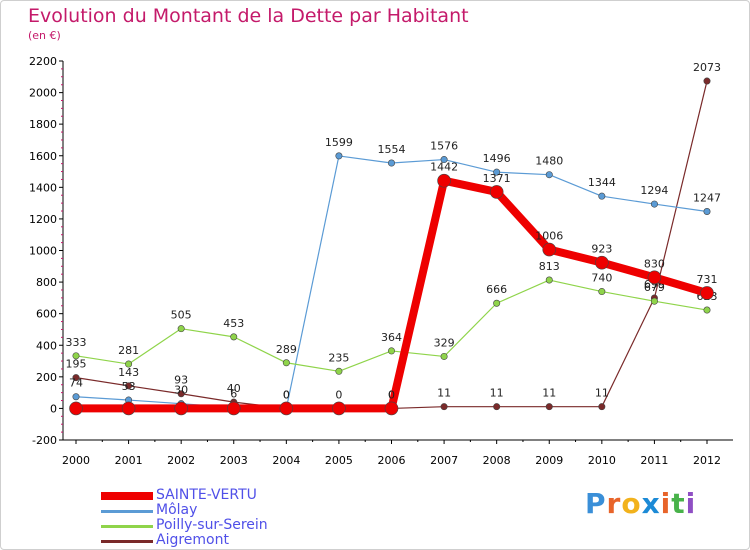 The width and height of the screenshot is (750, 550). What do you see at coordinates (601, 278) in the screenshot?
I see `data-label: 740` at bounding box center [601, 278].